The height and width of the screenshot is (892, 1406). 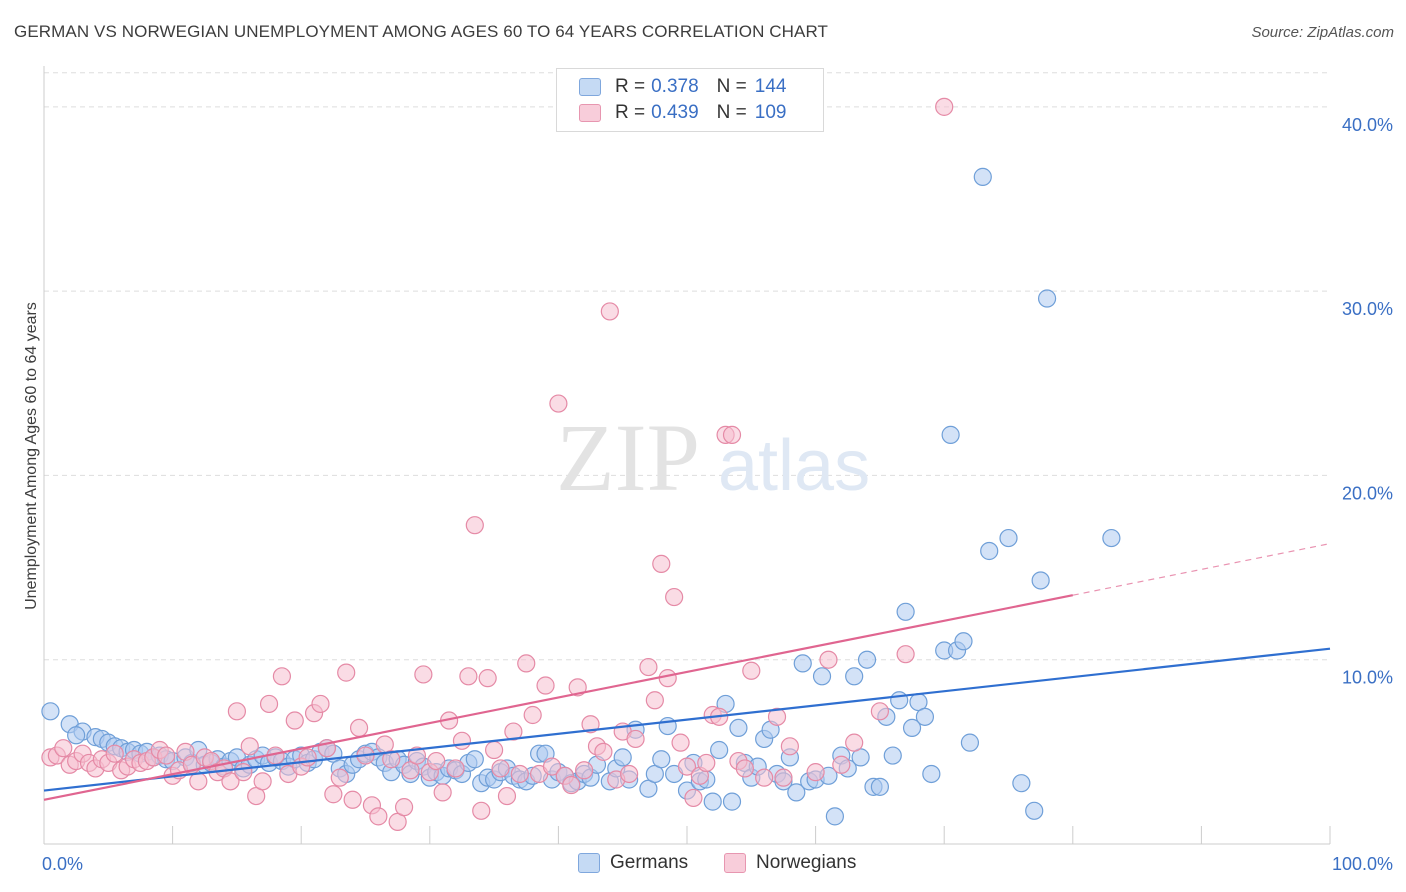 I want to click on germans-legend-label: Germans, so click(x=649, y=862).